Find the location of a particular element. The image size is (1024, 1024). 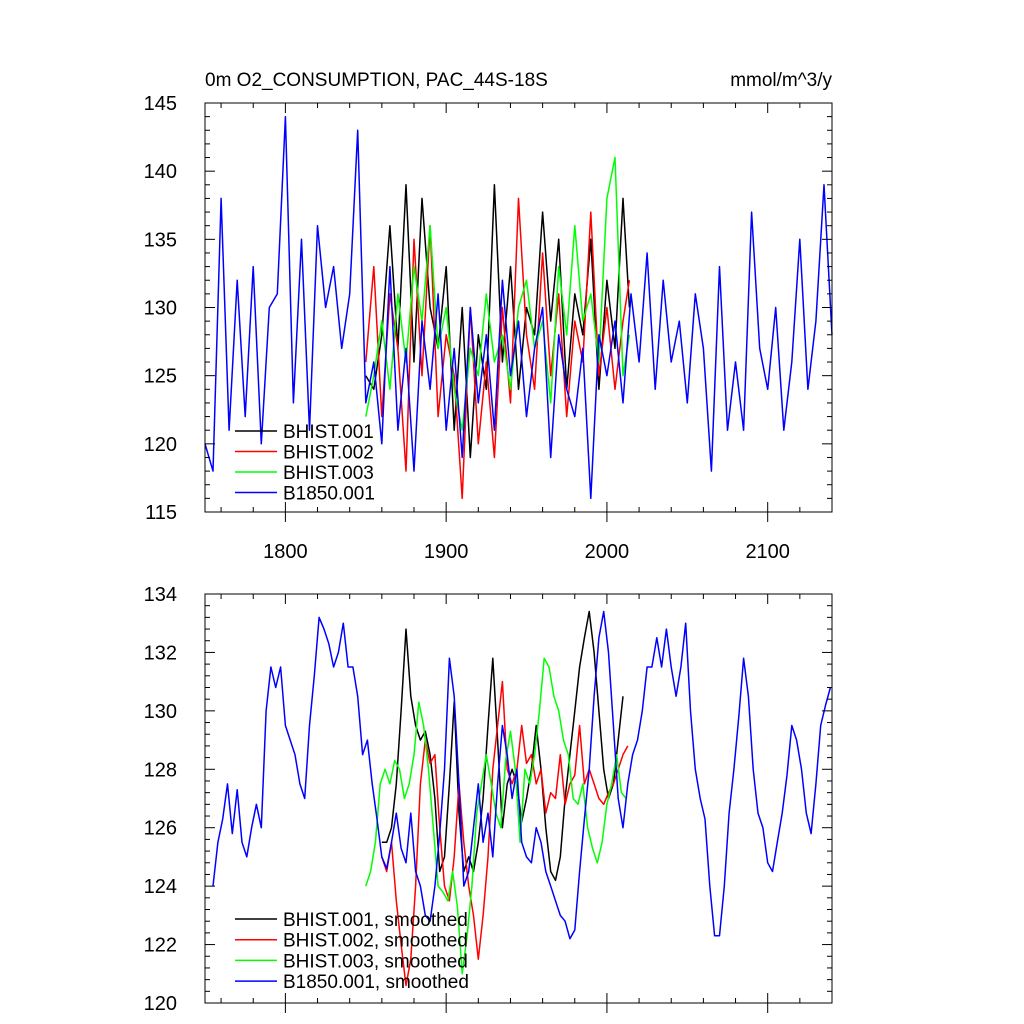

bottom-legend-label-4: B1850.001, smoothed is located at coordinates (376, 982).